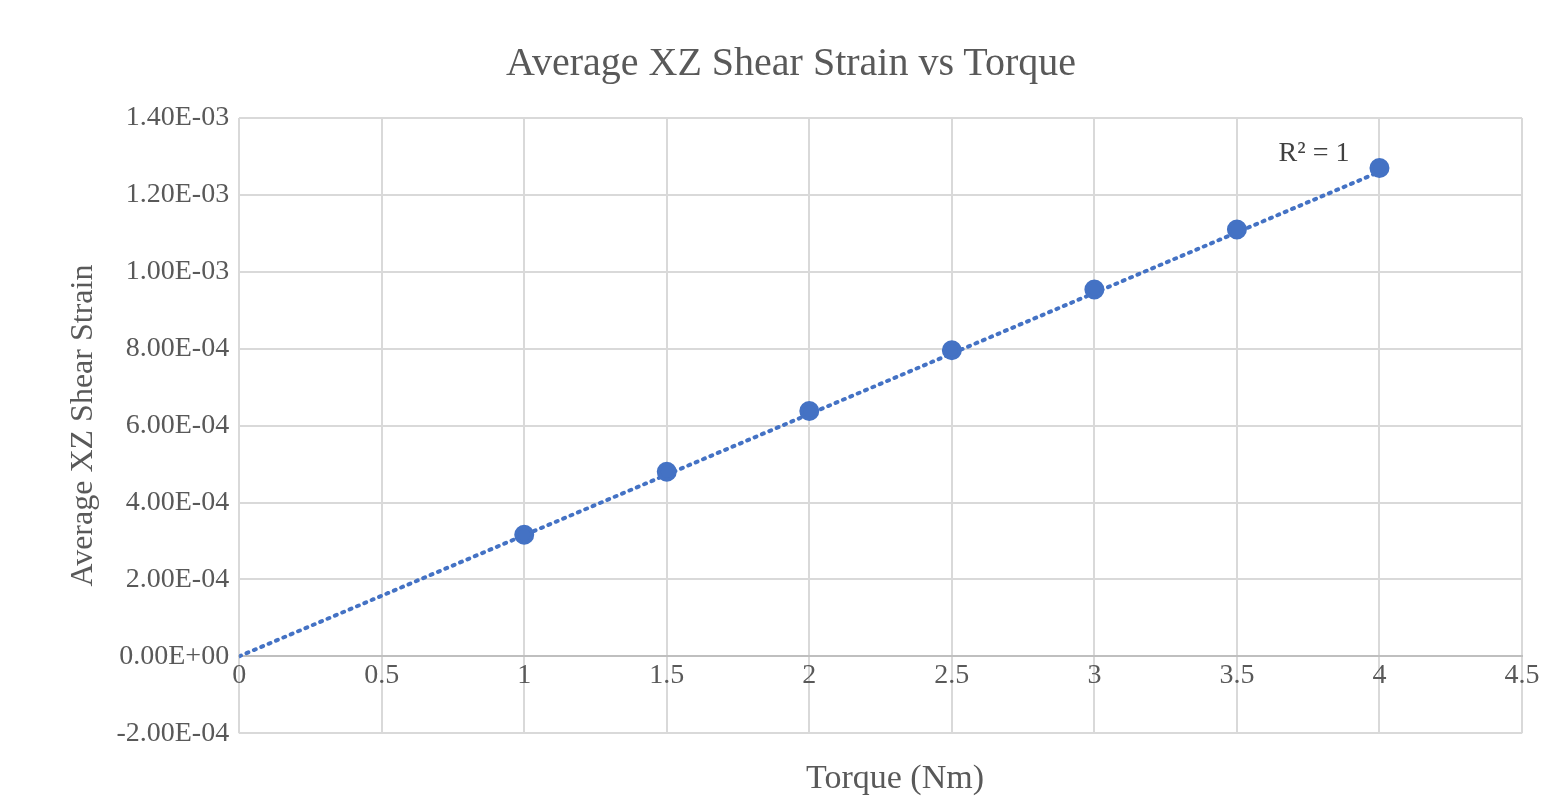 This screenshot has height=806, width=1550. Describe the element at coordinates (80, 425) in the screenshot. I see `y-axis-title: Average XZ Shear Strain` at that location.